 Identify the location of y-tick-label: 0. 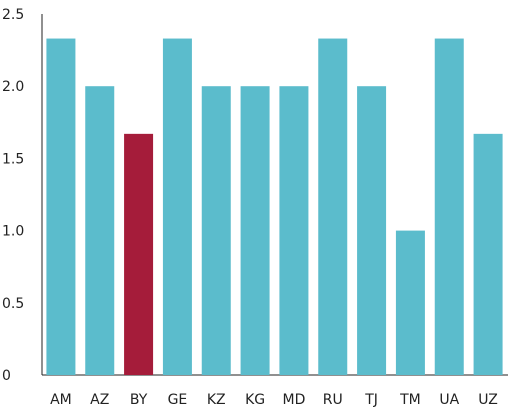
(6, 376).